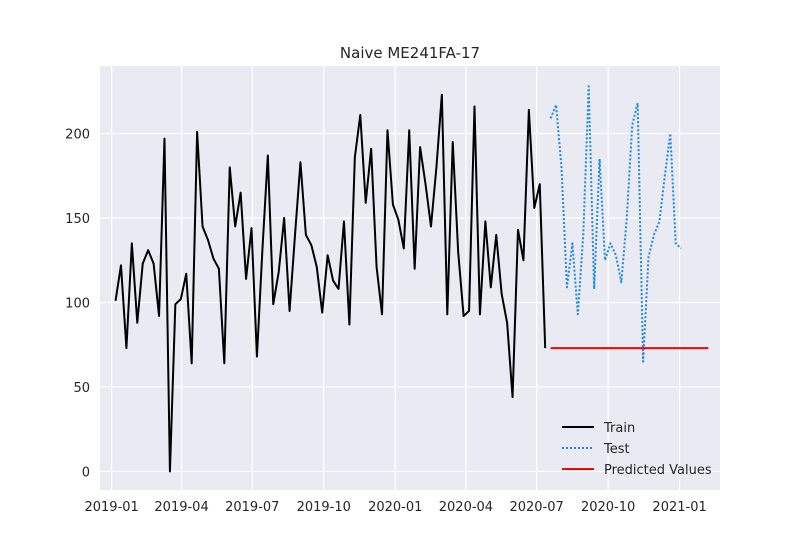 Image resolution: width=800 pixels, height=550 pixels. I want to click on x-tick-label: 2019-01, so click(111, 507).